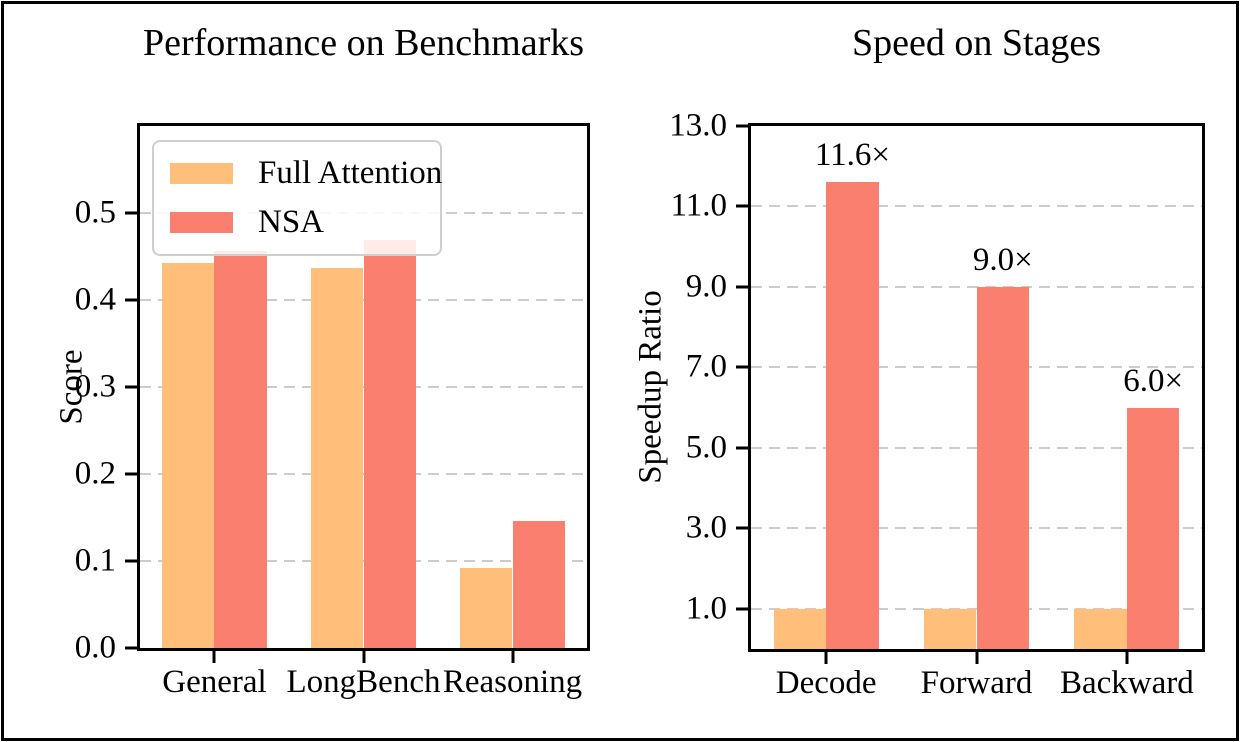 The image size is (1240, 742). What do you see at coordinates (188, 455) in the screenshot?
I see `bar-full-attention-general` at bounding box center [188, 455].